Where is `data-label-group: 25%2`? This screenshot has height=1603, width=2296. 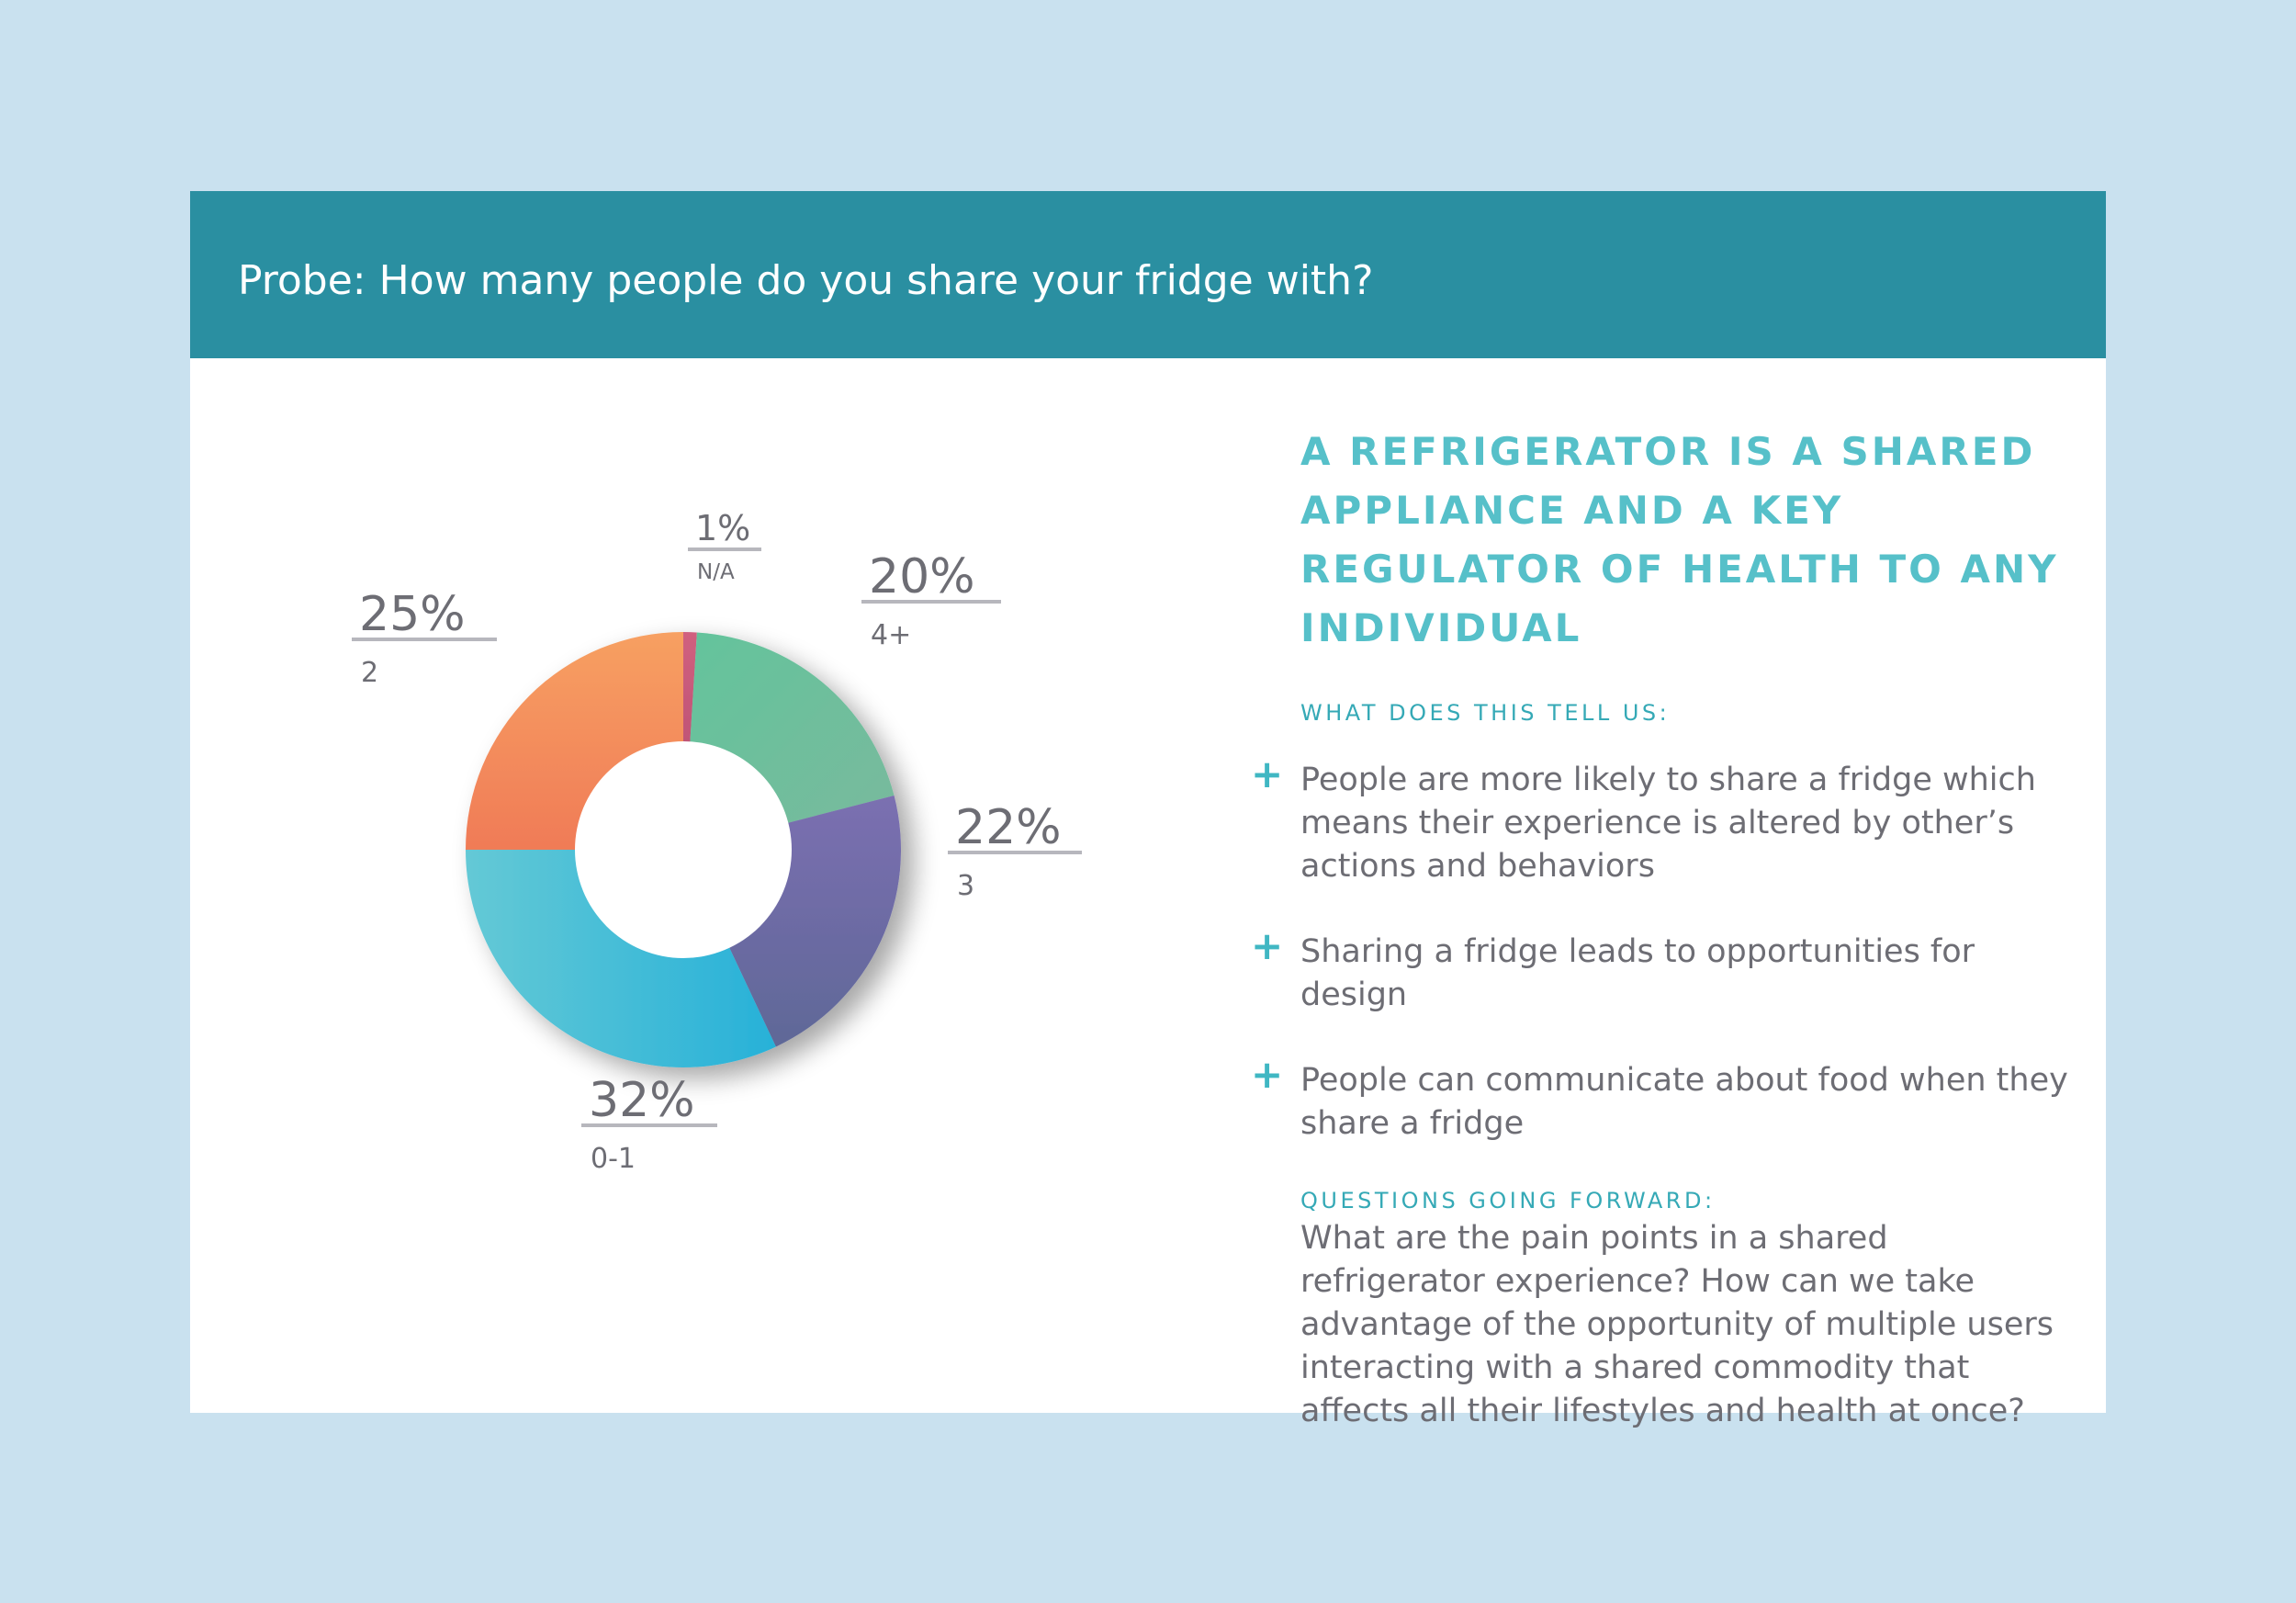 data-label-group: 25%2 is located at coordinates (425, 638).